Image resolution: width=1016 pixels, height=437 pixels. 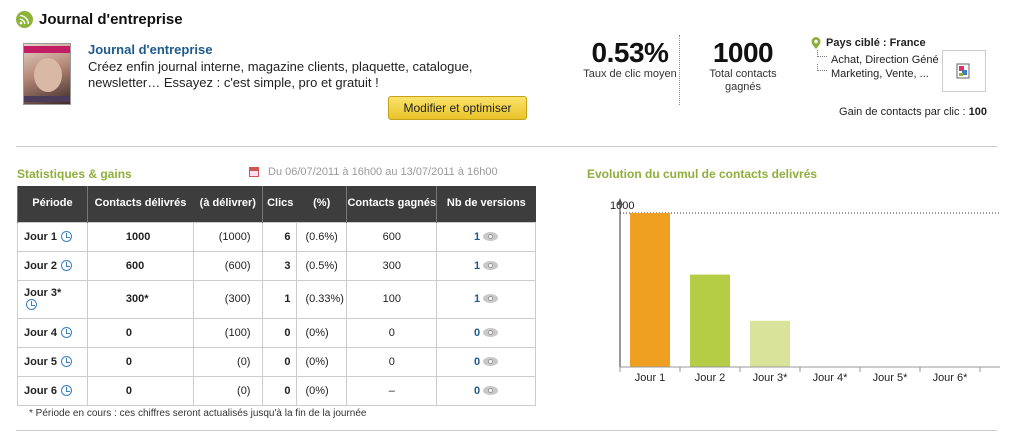 What do you see at coordinates (41, 332) in the screenshot?
I see `period-label: Jour 4` at bounding box center [41, 332].